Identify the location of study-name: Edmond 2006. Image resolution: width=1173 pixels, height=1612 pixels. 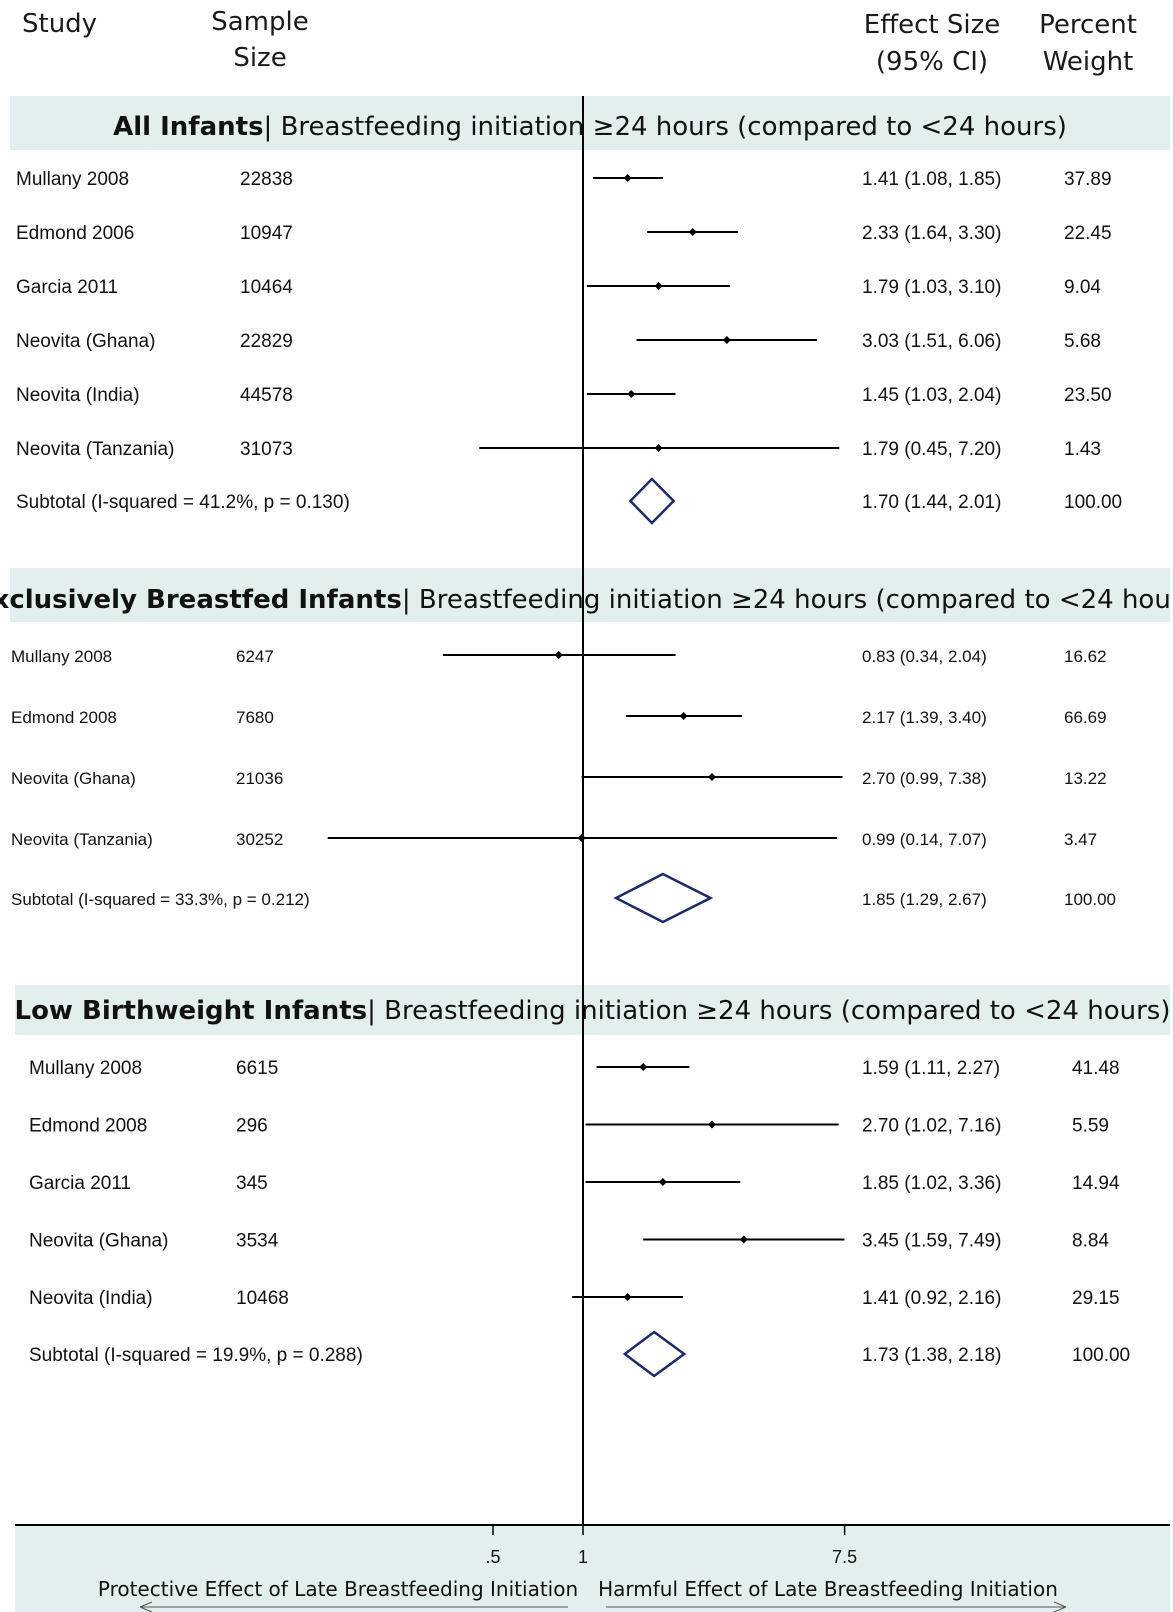
(75, 233).